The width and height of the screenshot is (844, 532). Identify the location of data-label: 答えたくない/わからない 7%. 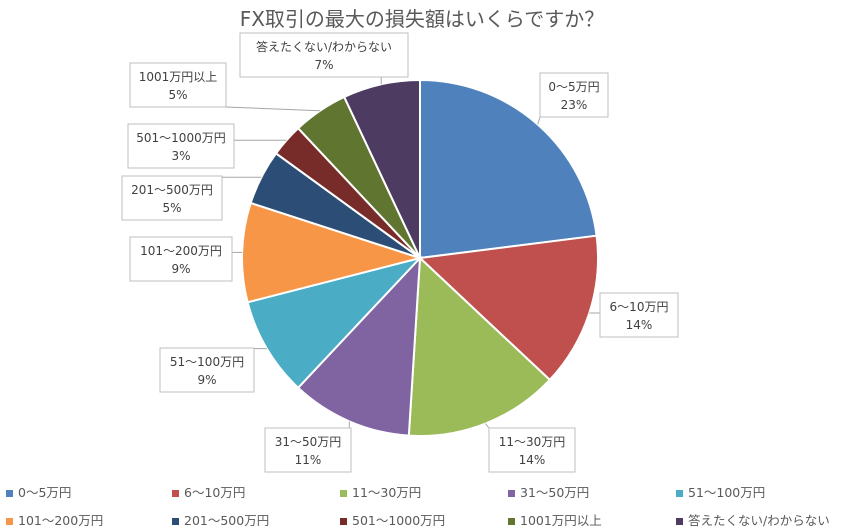
(324, 55).